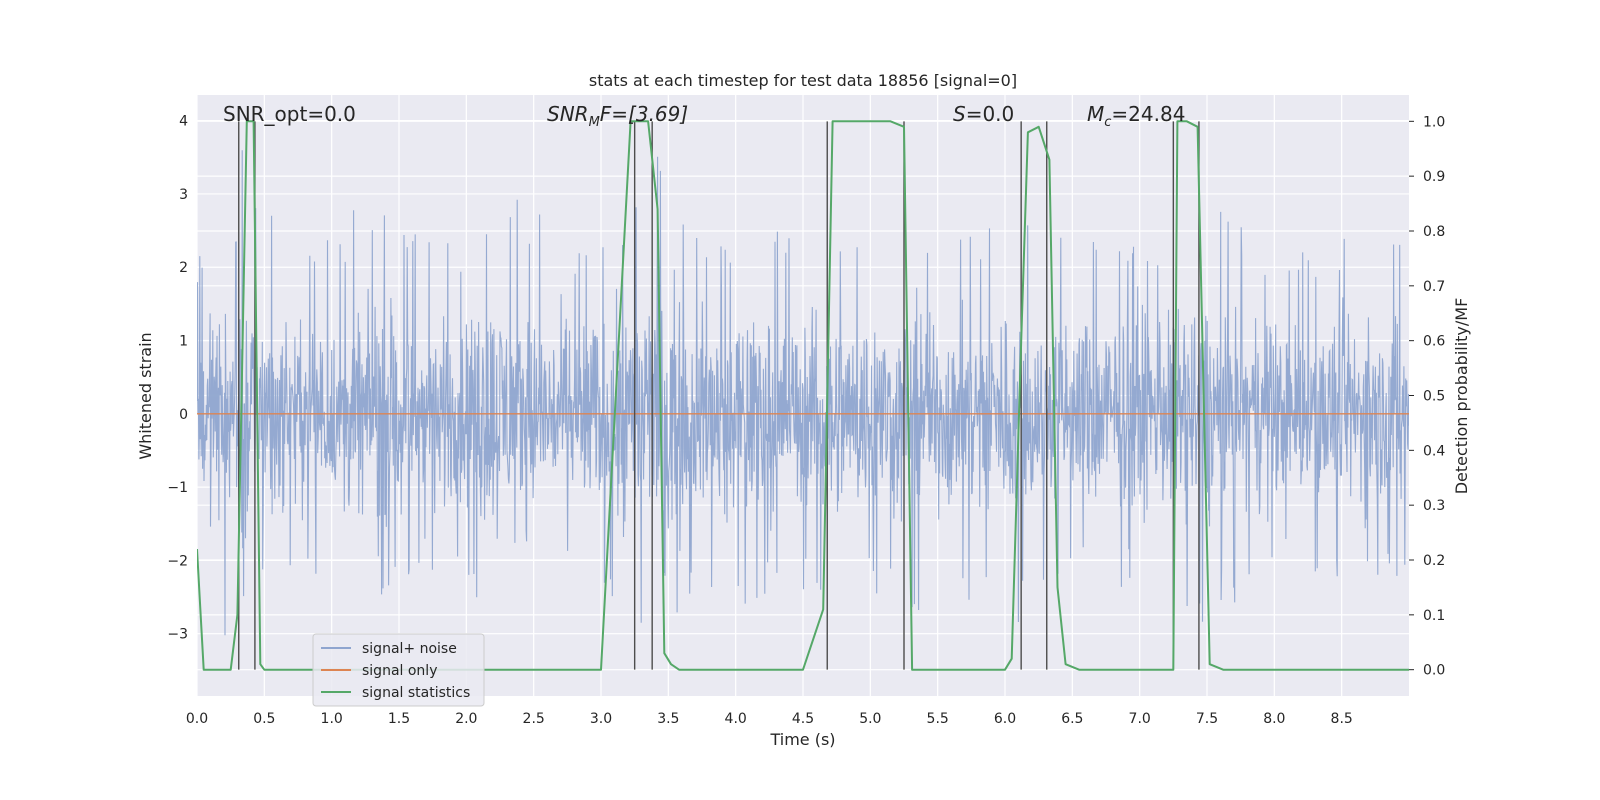 The width and height of the screenshot is (1600, 800). Describe the element at coordinates (264, 719) in the screenshot. I see `x-tick-label: 0.5` at that location.